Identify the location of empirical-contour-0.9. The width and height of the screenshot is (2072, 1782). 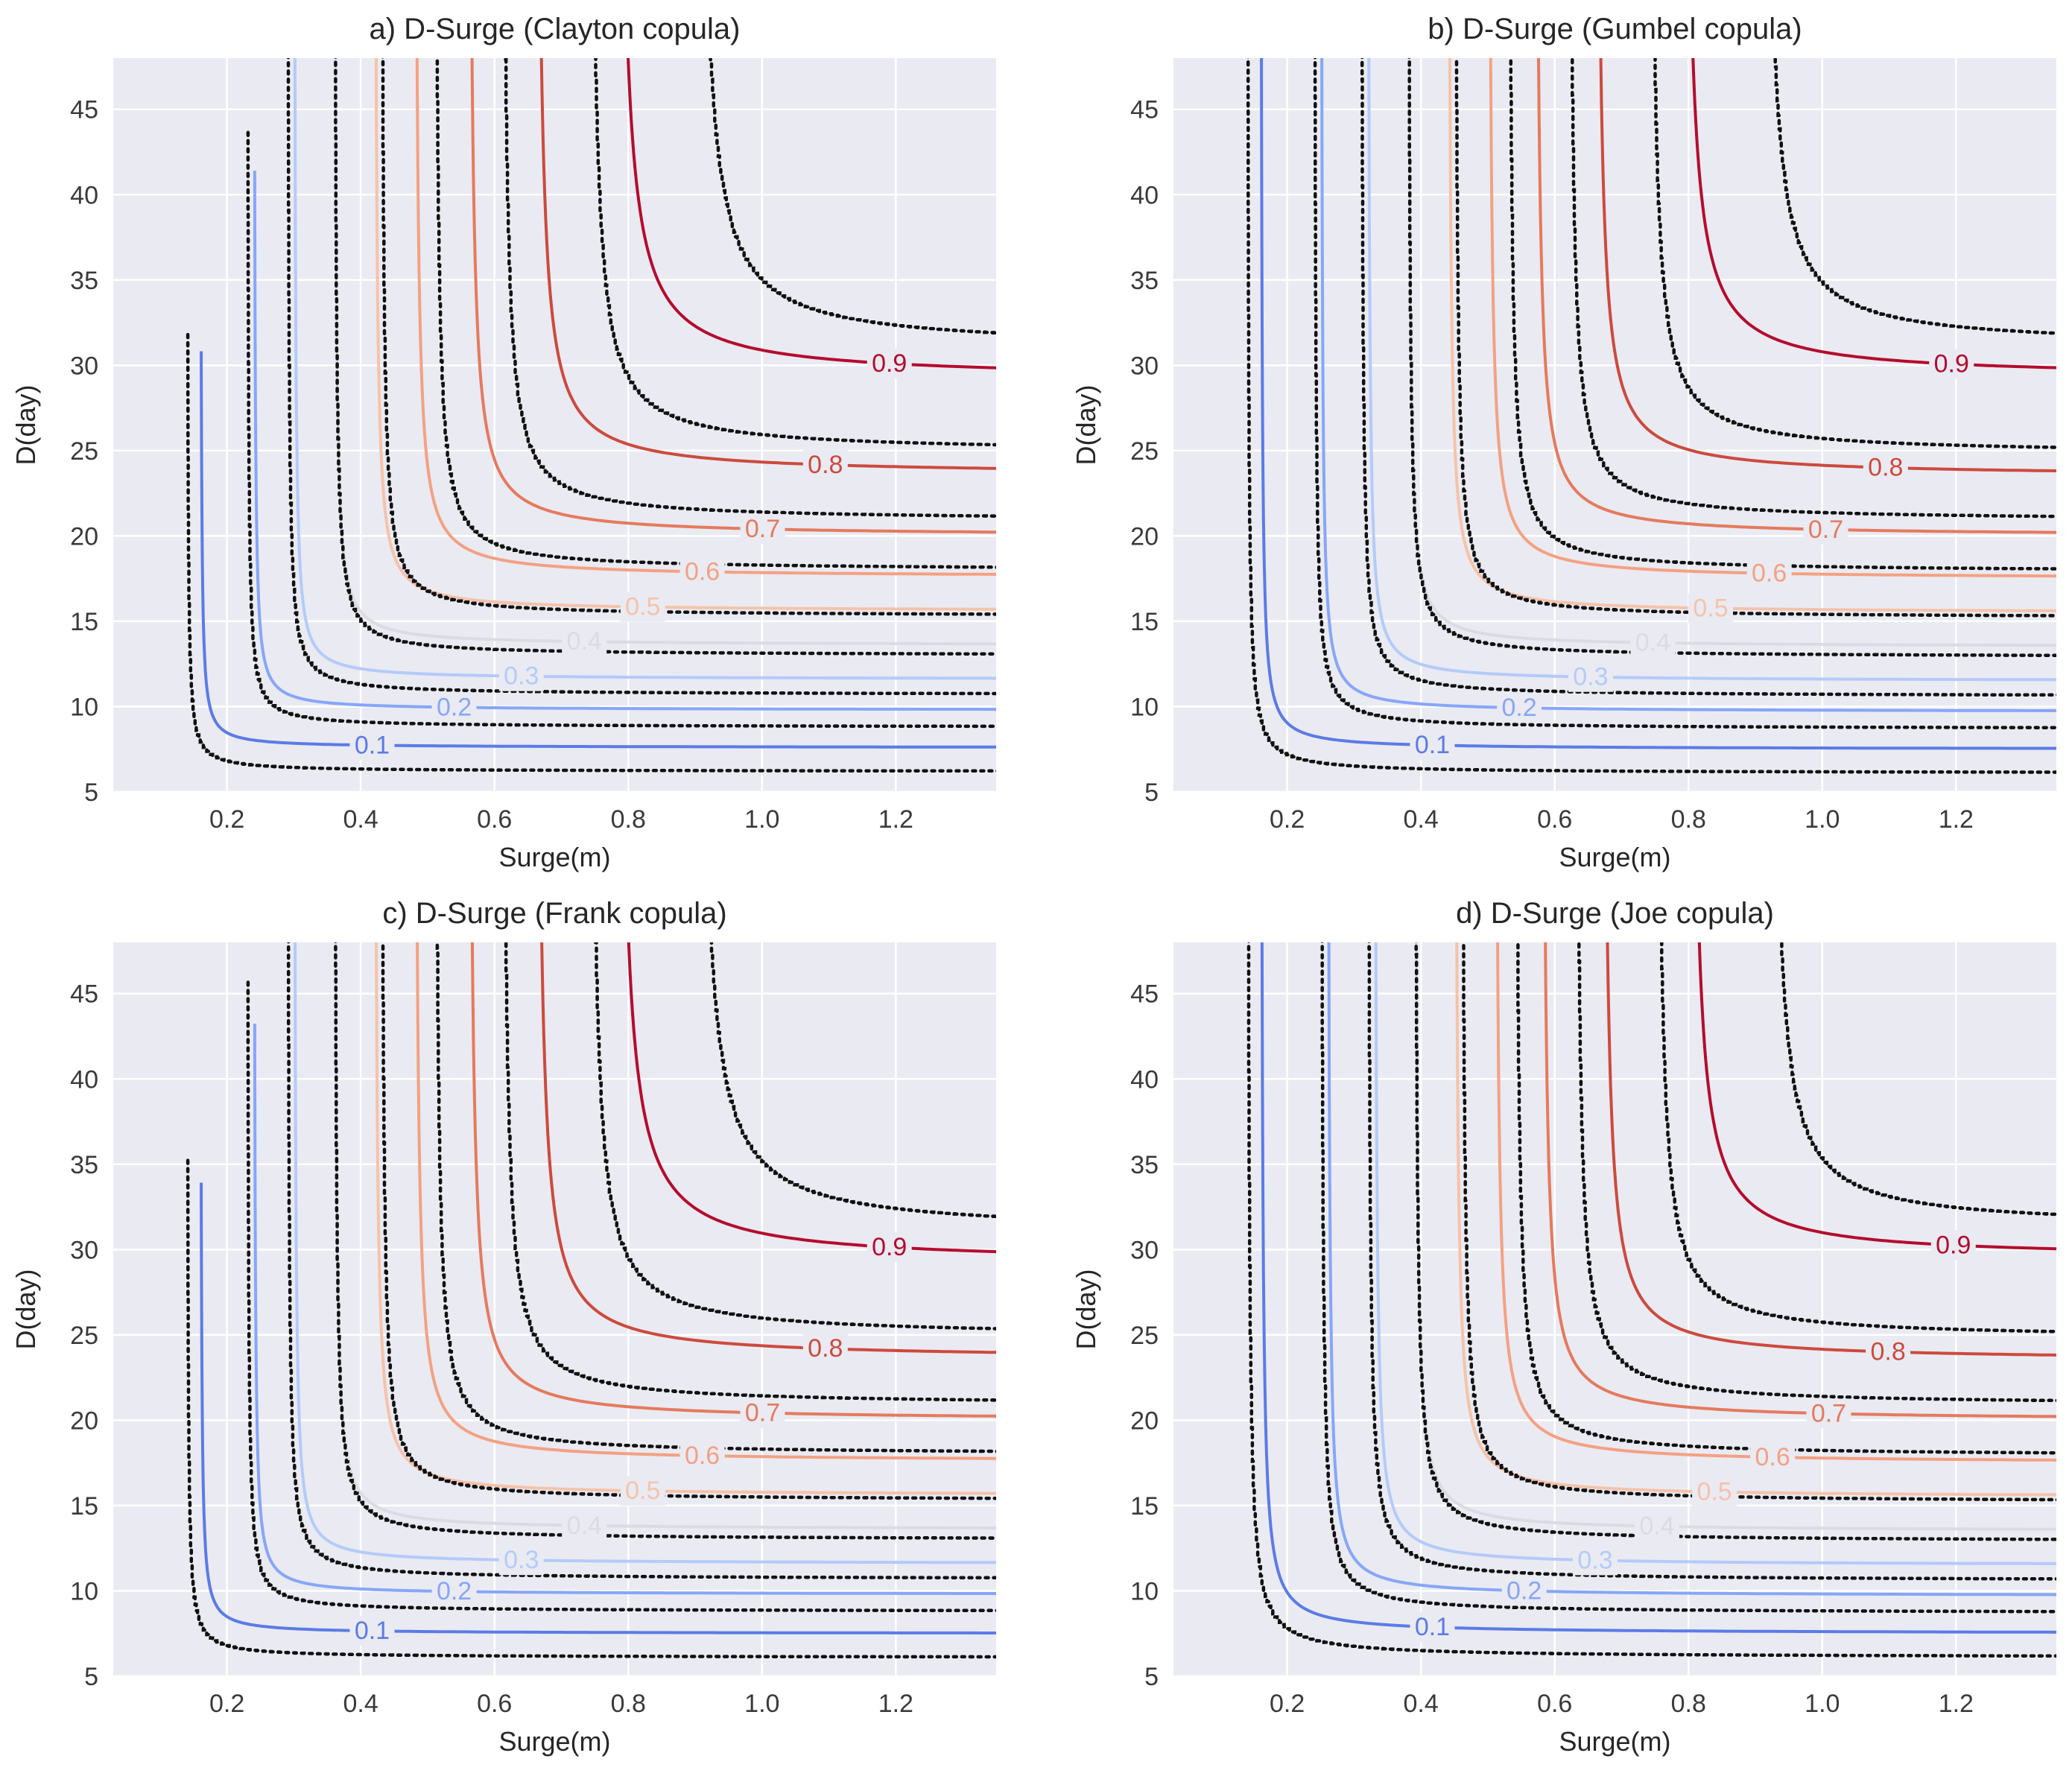
(852, 196).